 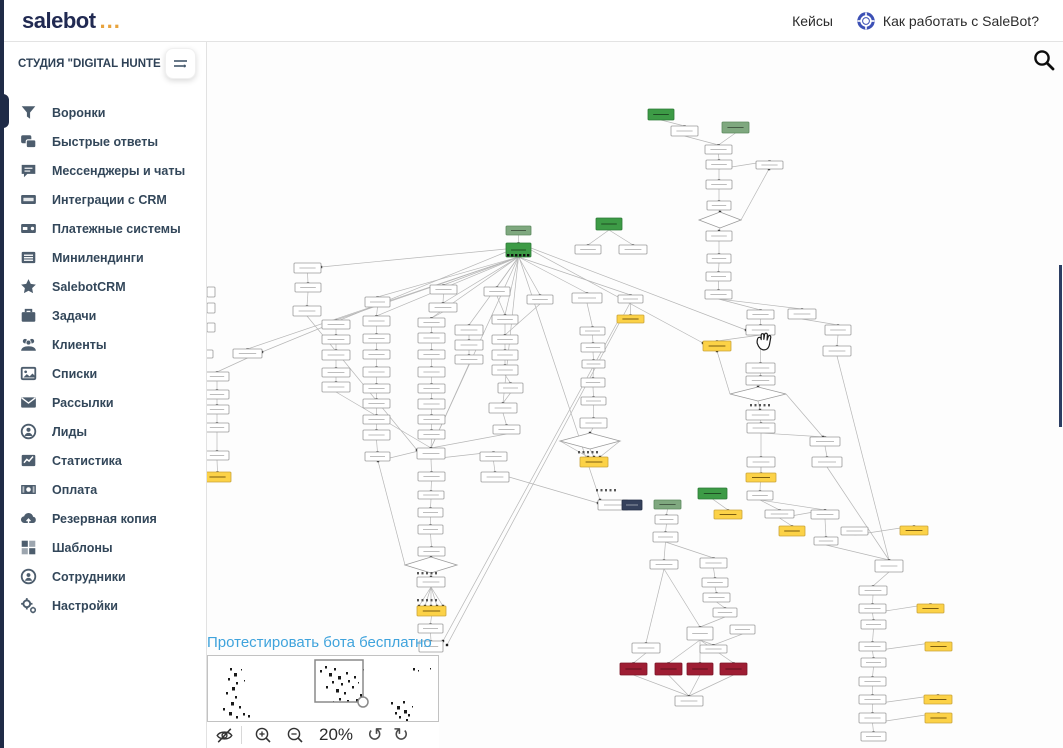 What do you see at coordinates (89, 576) in the screenshot?
I see `sidebar-item-label: Сотрудники` at bounding box center [89, 576].